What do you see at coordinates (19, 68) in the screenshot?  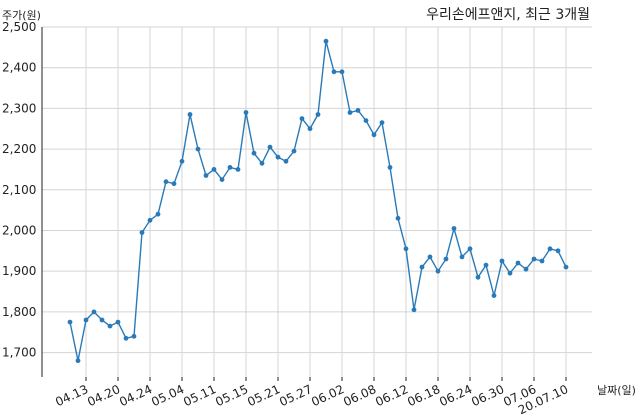 I see `y-tick-label: 2,400` at bounding box center [19, 68].